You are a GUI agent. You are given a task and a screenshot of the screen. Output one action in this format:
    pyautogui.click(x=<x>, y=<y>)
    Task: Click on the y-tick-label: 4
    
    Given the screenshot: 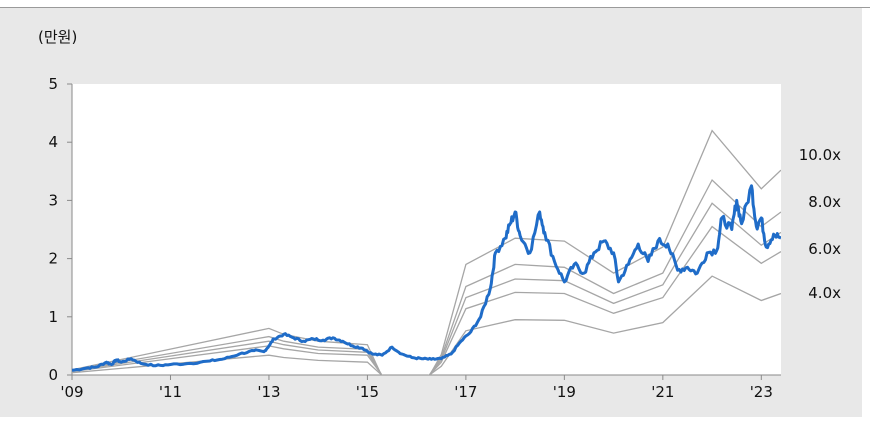 What is the action you would take?
    pyautogui.click(x=53, y=142)
    